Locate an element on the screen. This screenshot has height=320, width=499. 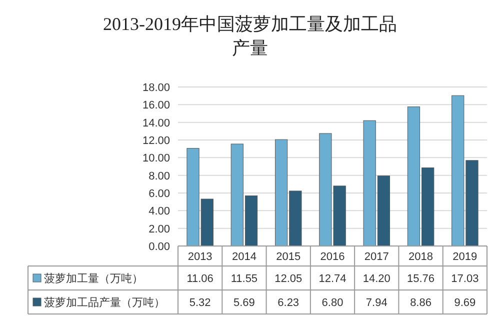
x-tick-label: 2015 is located at coordinates (288, 257).